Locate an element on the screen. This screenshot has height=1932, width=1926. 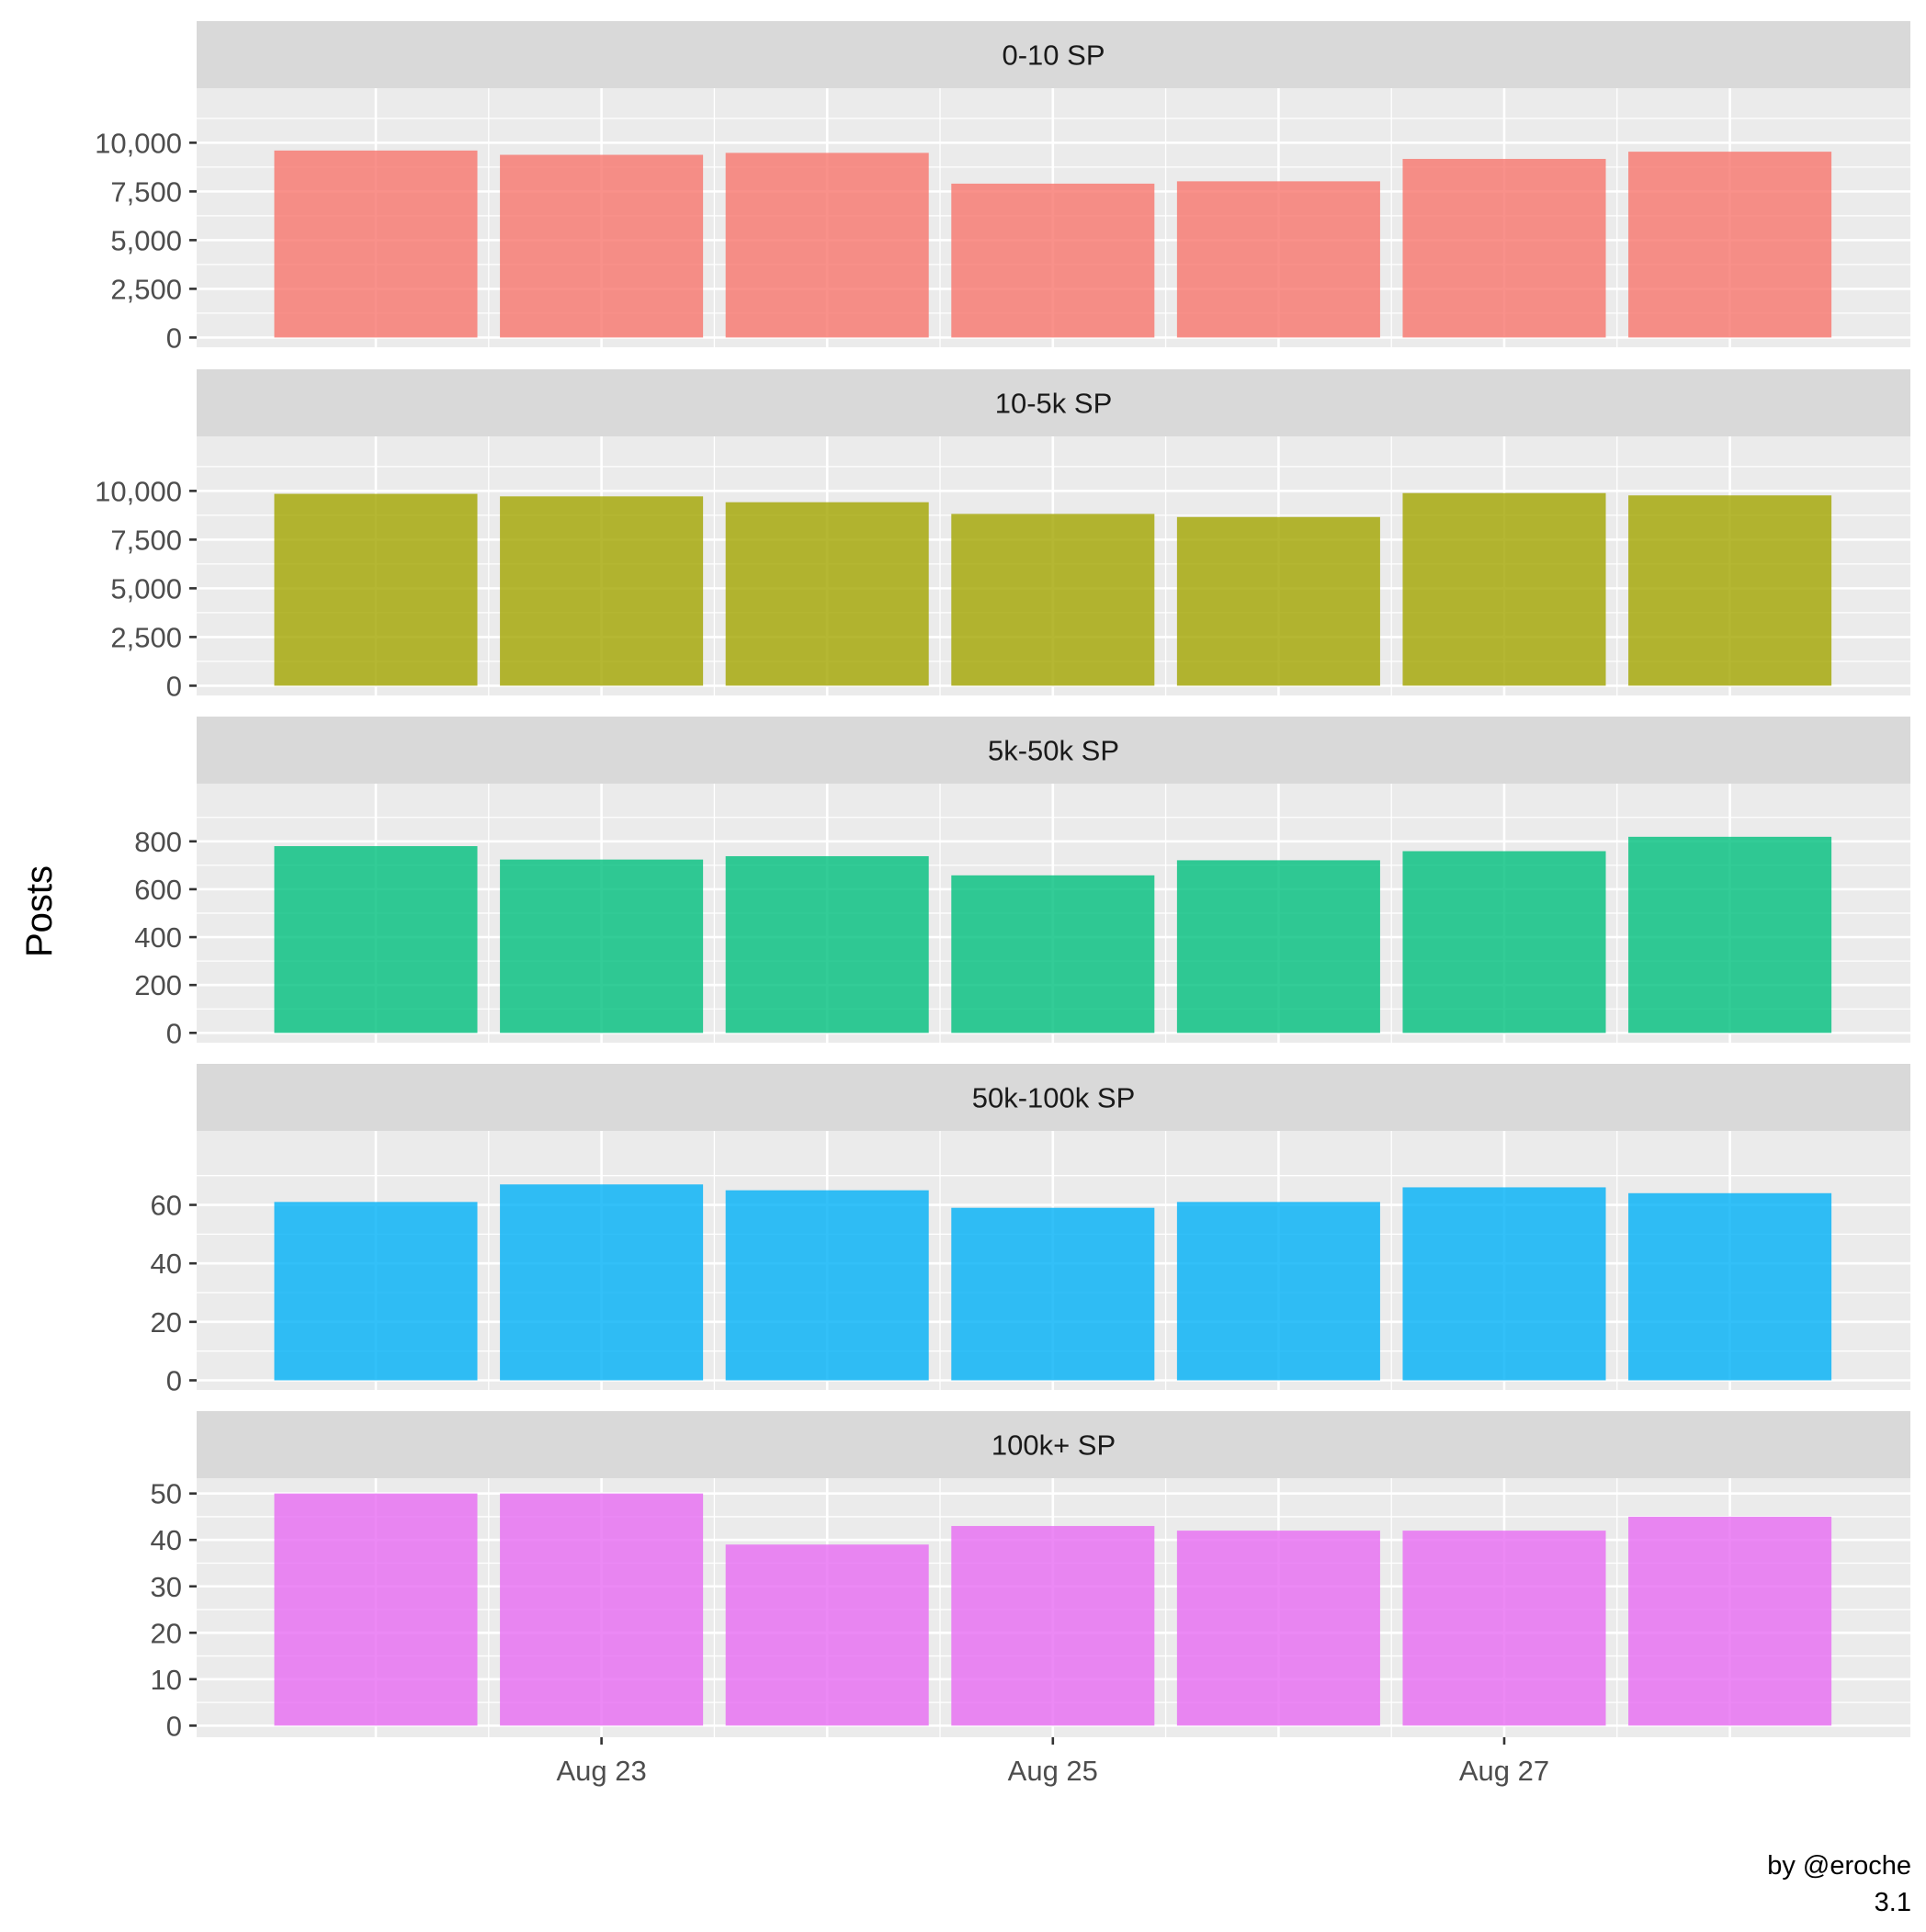
x-tick-label: Aug 27 is located at coordinates (1504, 1771).